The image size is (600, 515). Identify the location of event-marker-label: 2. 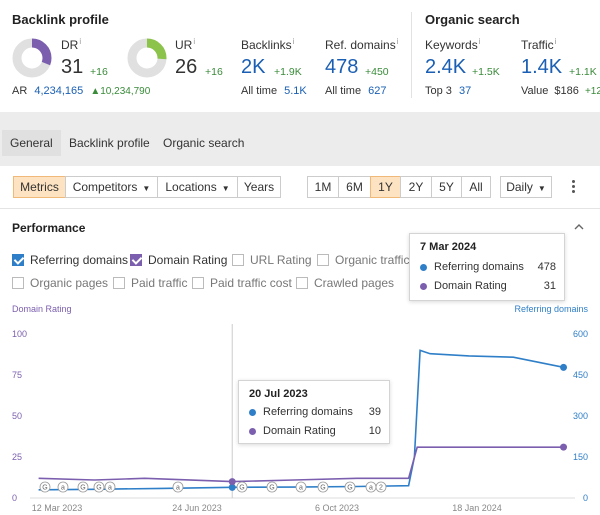
(381, 488).